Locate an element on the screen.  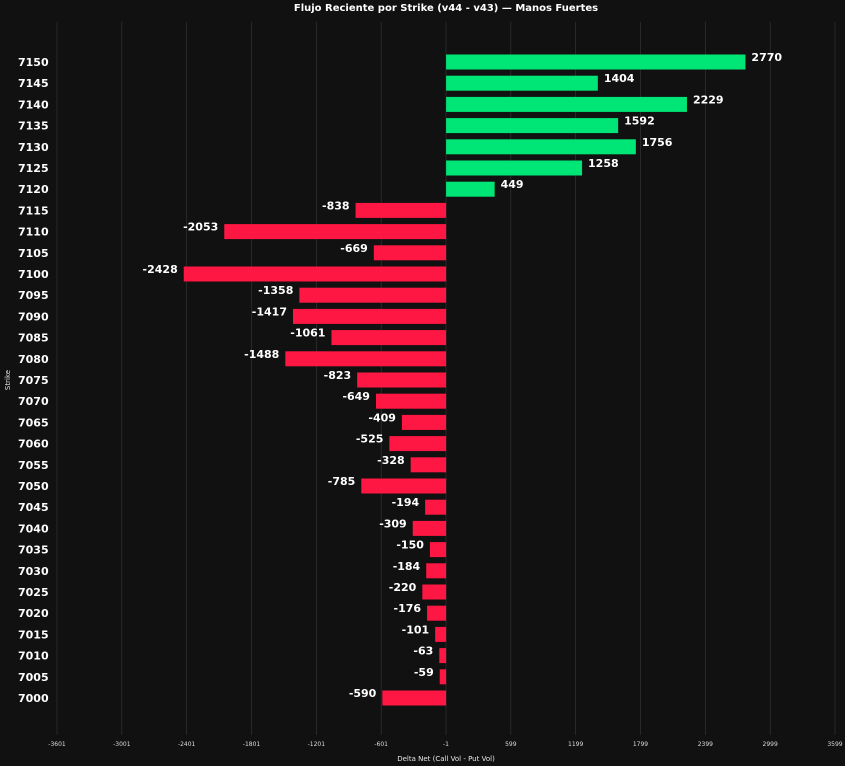
y-tick-label: 7020 is located at coordinates (33, 613).